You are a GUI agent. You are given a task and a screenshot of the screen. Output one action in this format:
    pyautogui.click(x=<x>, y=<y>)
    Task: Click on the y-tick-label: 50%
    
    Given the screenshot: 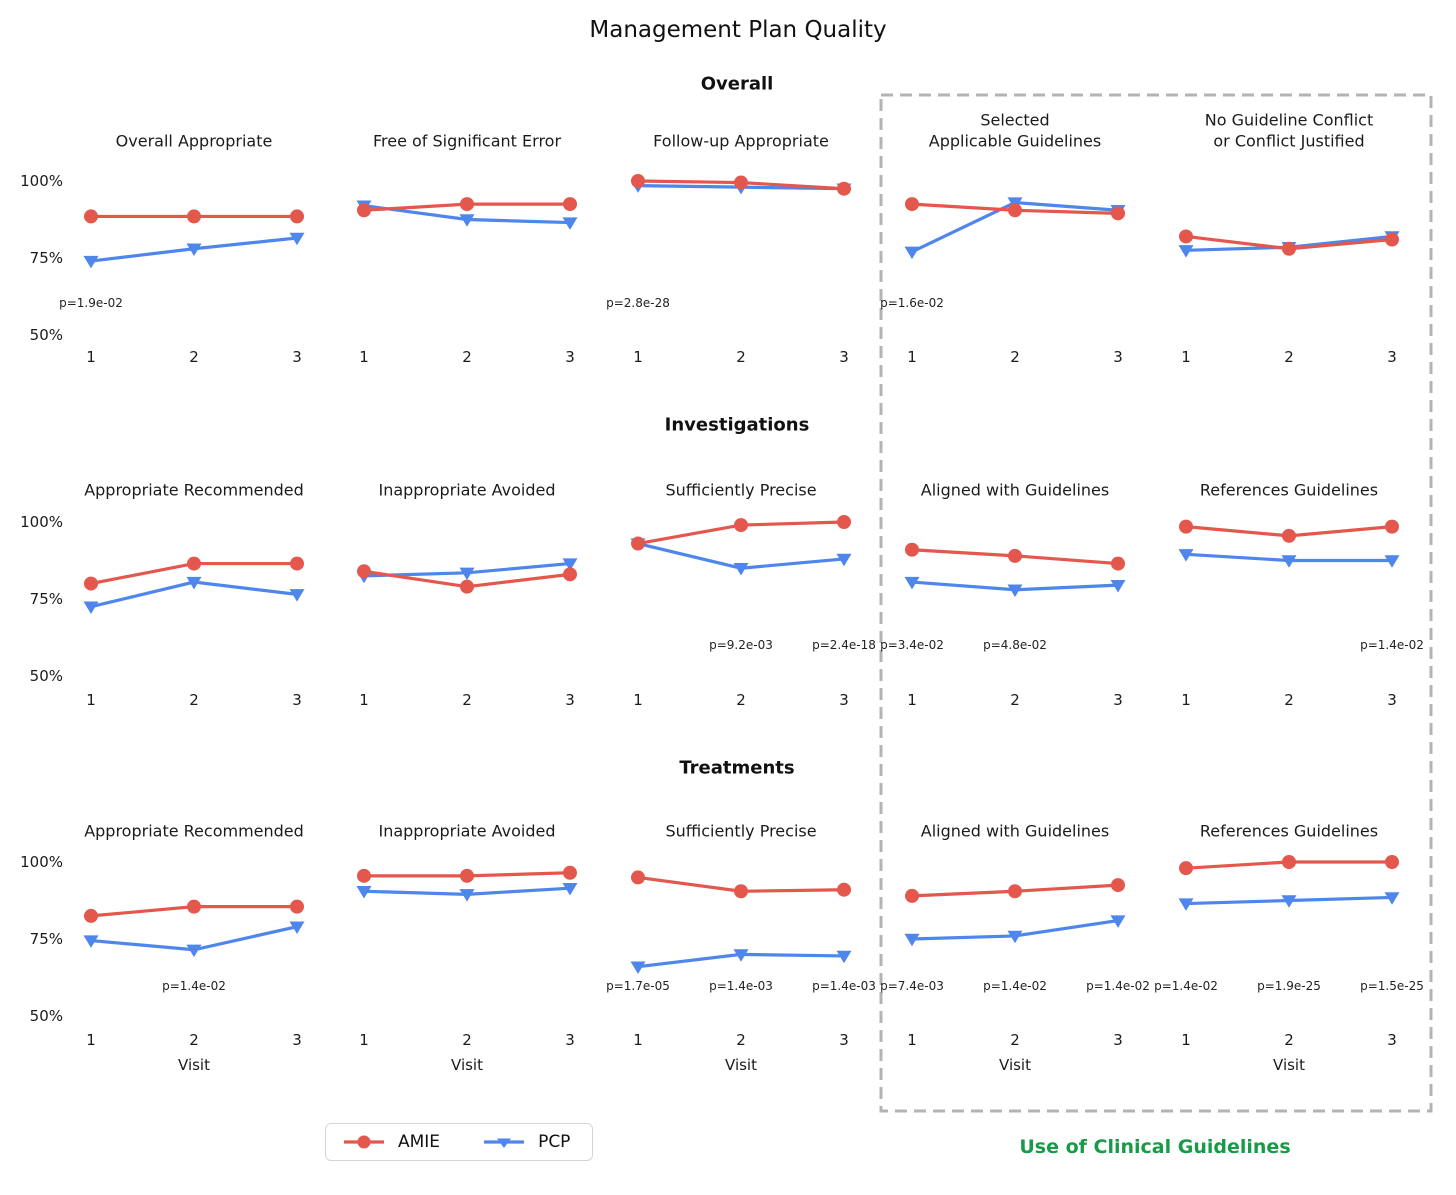 What is the action you would take?
    pyautogui.click(x=46, y=335)
    